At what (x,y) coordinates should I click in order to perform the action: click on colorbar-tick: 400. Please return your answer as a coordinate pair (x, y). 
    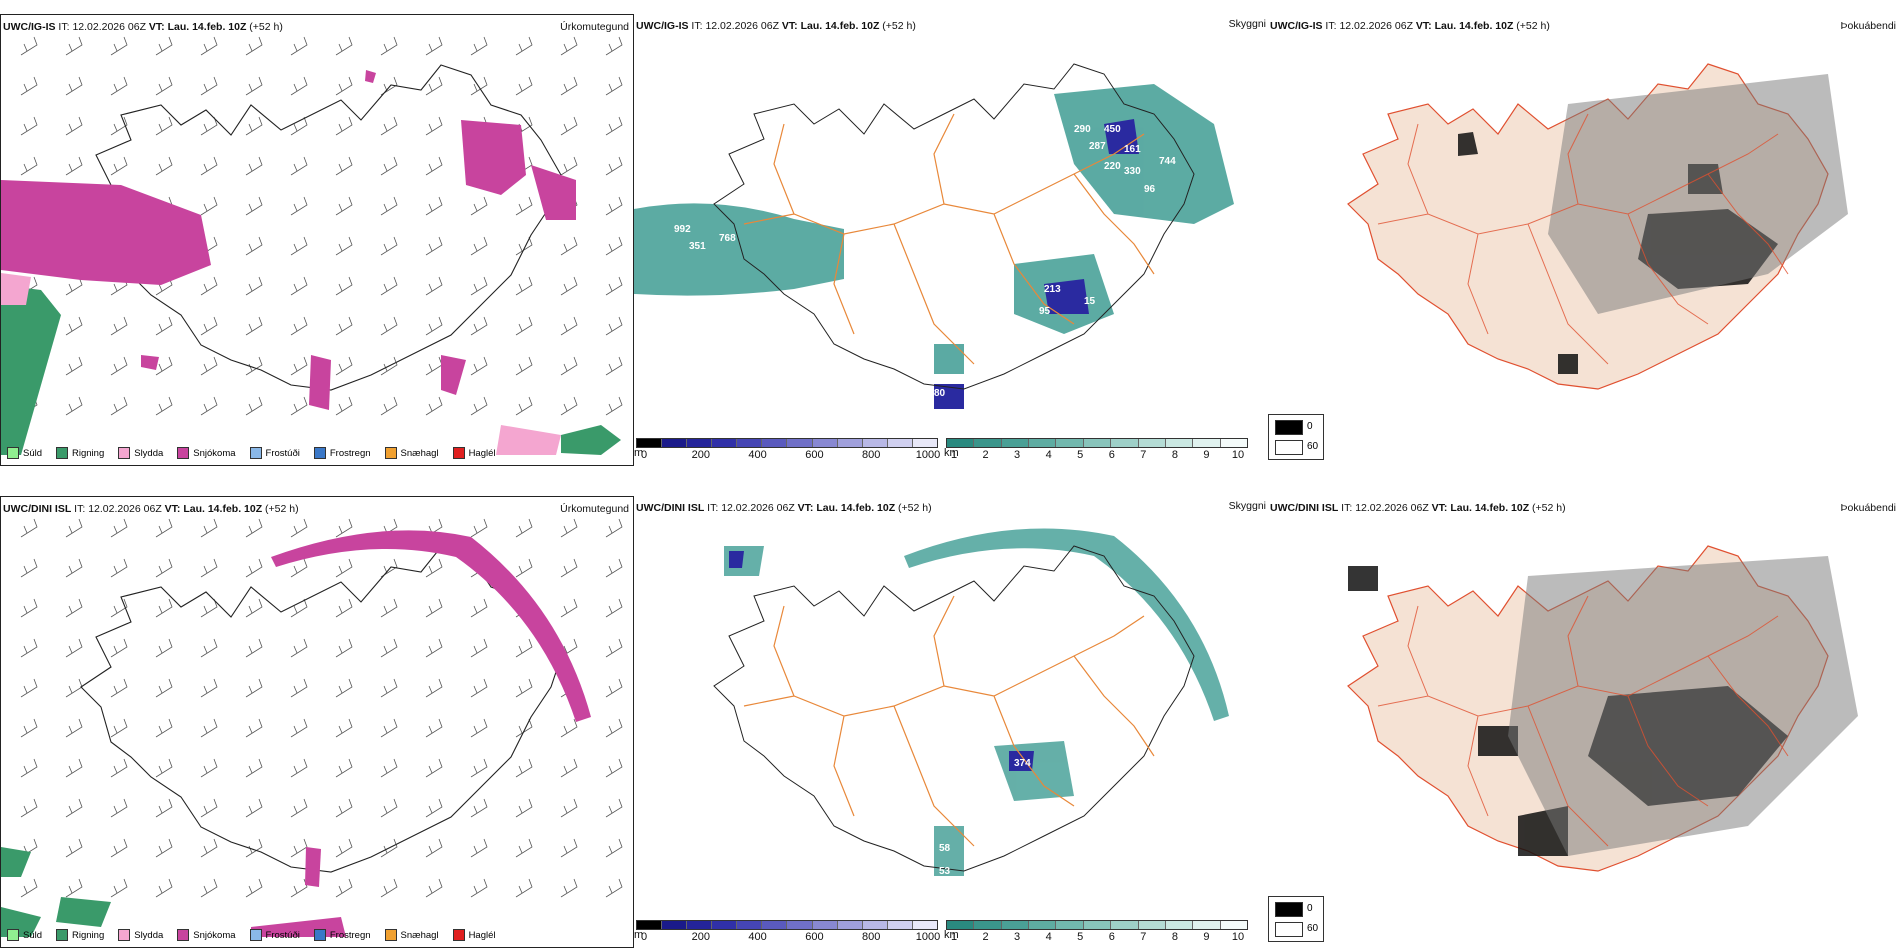
    Looking at the image, I should click on (757, 937).